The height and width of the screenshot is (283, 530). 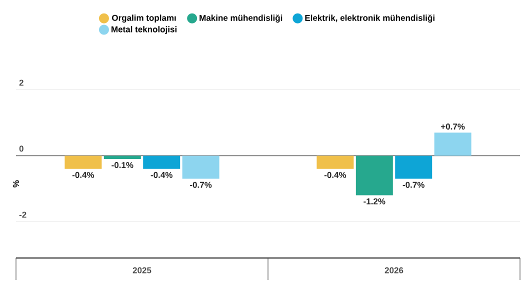 I want to click on legend-label: Metal teknolojisi, so click(x=144, y=30).